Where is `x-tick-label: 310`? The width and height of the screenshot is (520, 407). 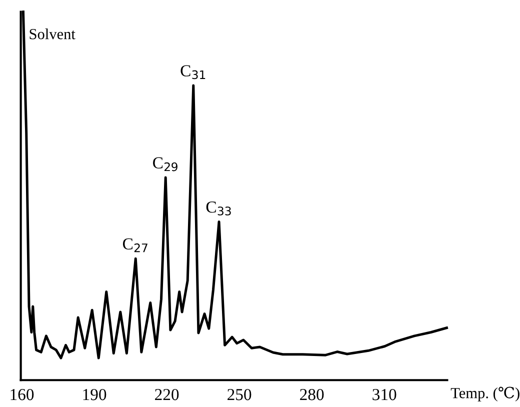 x-tick-label: 310 is located at coordinates (384, 394).